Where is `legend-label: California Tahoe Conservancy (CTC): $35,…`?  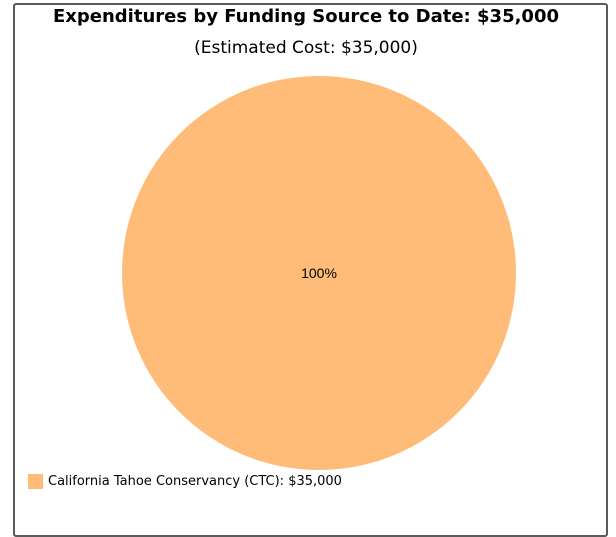
legend-label: California Tahoe Conservancy (CTC): $35,… is located at coordinates (195, 481).